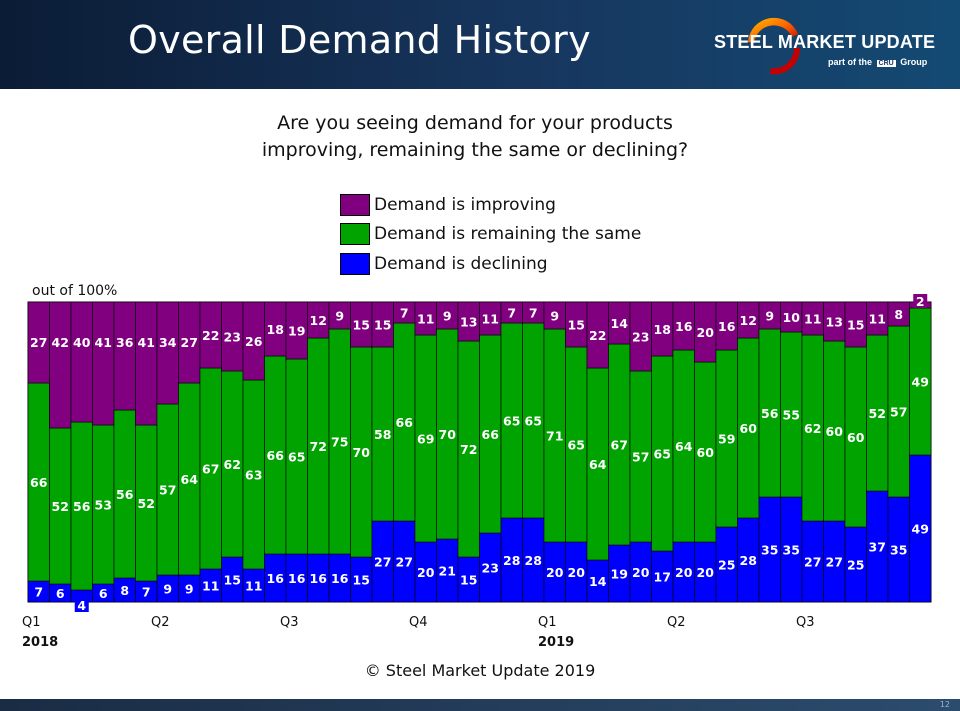 Image resolution: width=960 pixels, height=711 pixels. Describe the element at coordinates (232, 464) in the screenshot. I see `data-label-same-9: 62` at that location.